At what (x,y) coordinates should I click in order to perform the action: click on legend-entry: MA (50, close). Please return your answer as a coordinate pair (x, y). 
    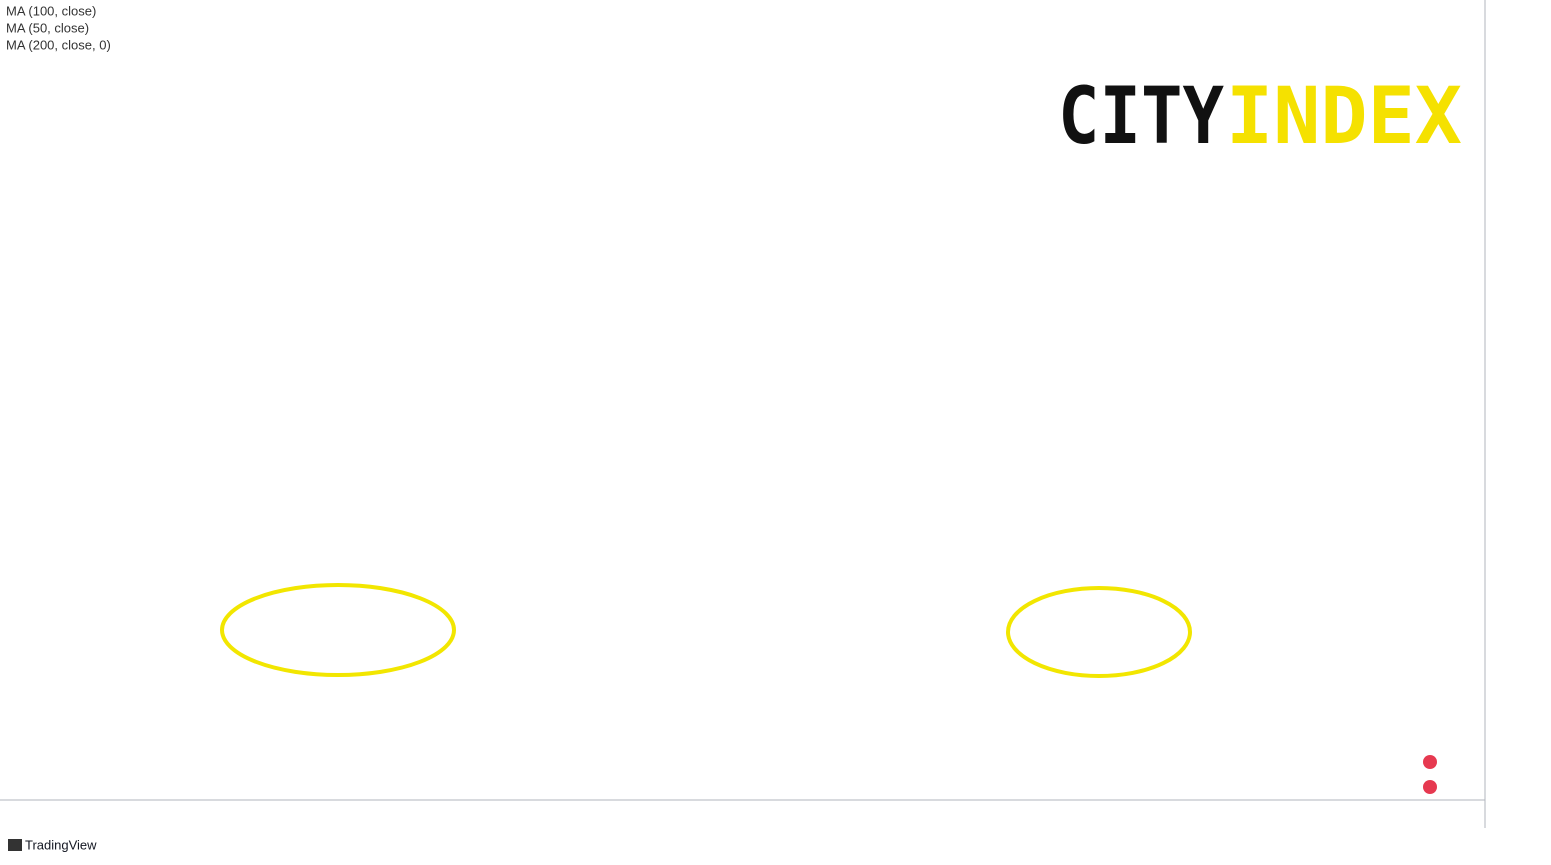
    Looking at the image, I should click on (47, 27).